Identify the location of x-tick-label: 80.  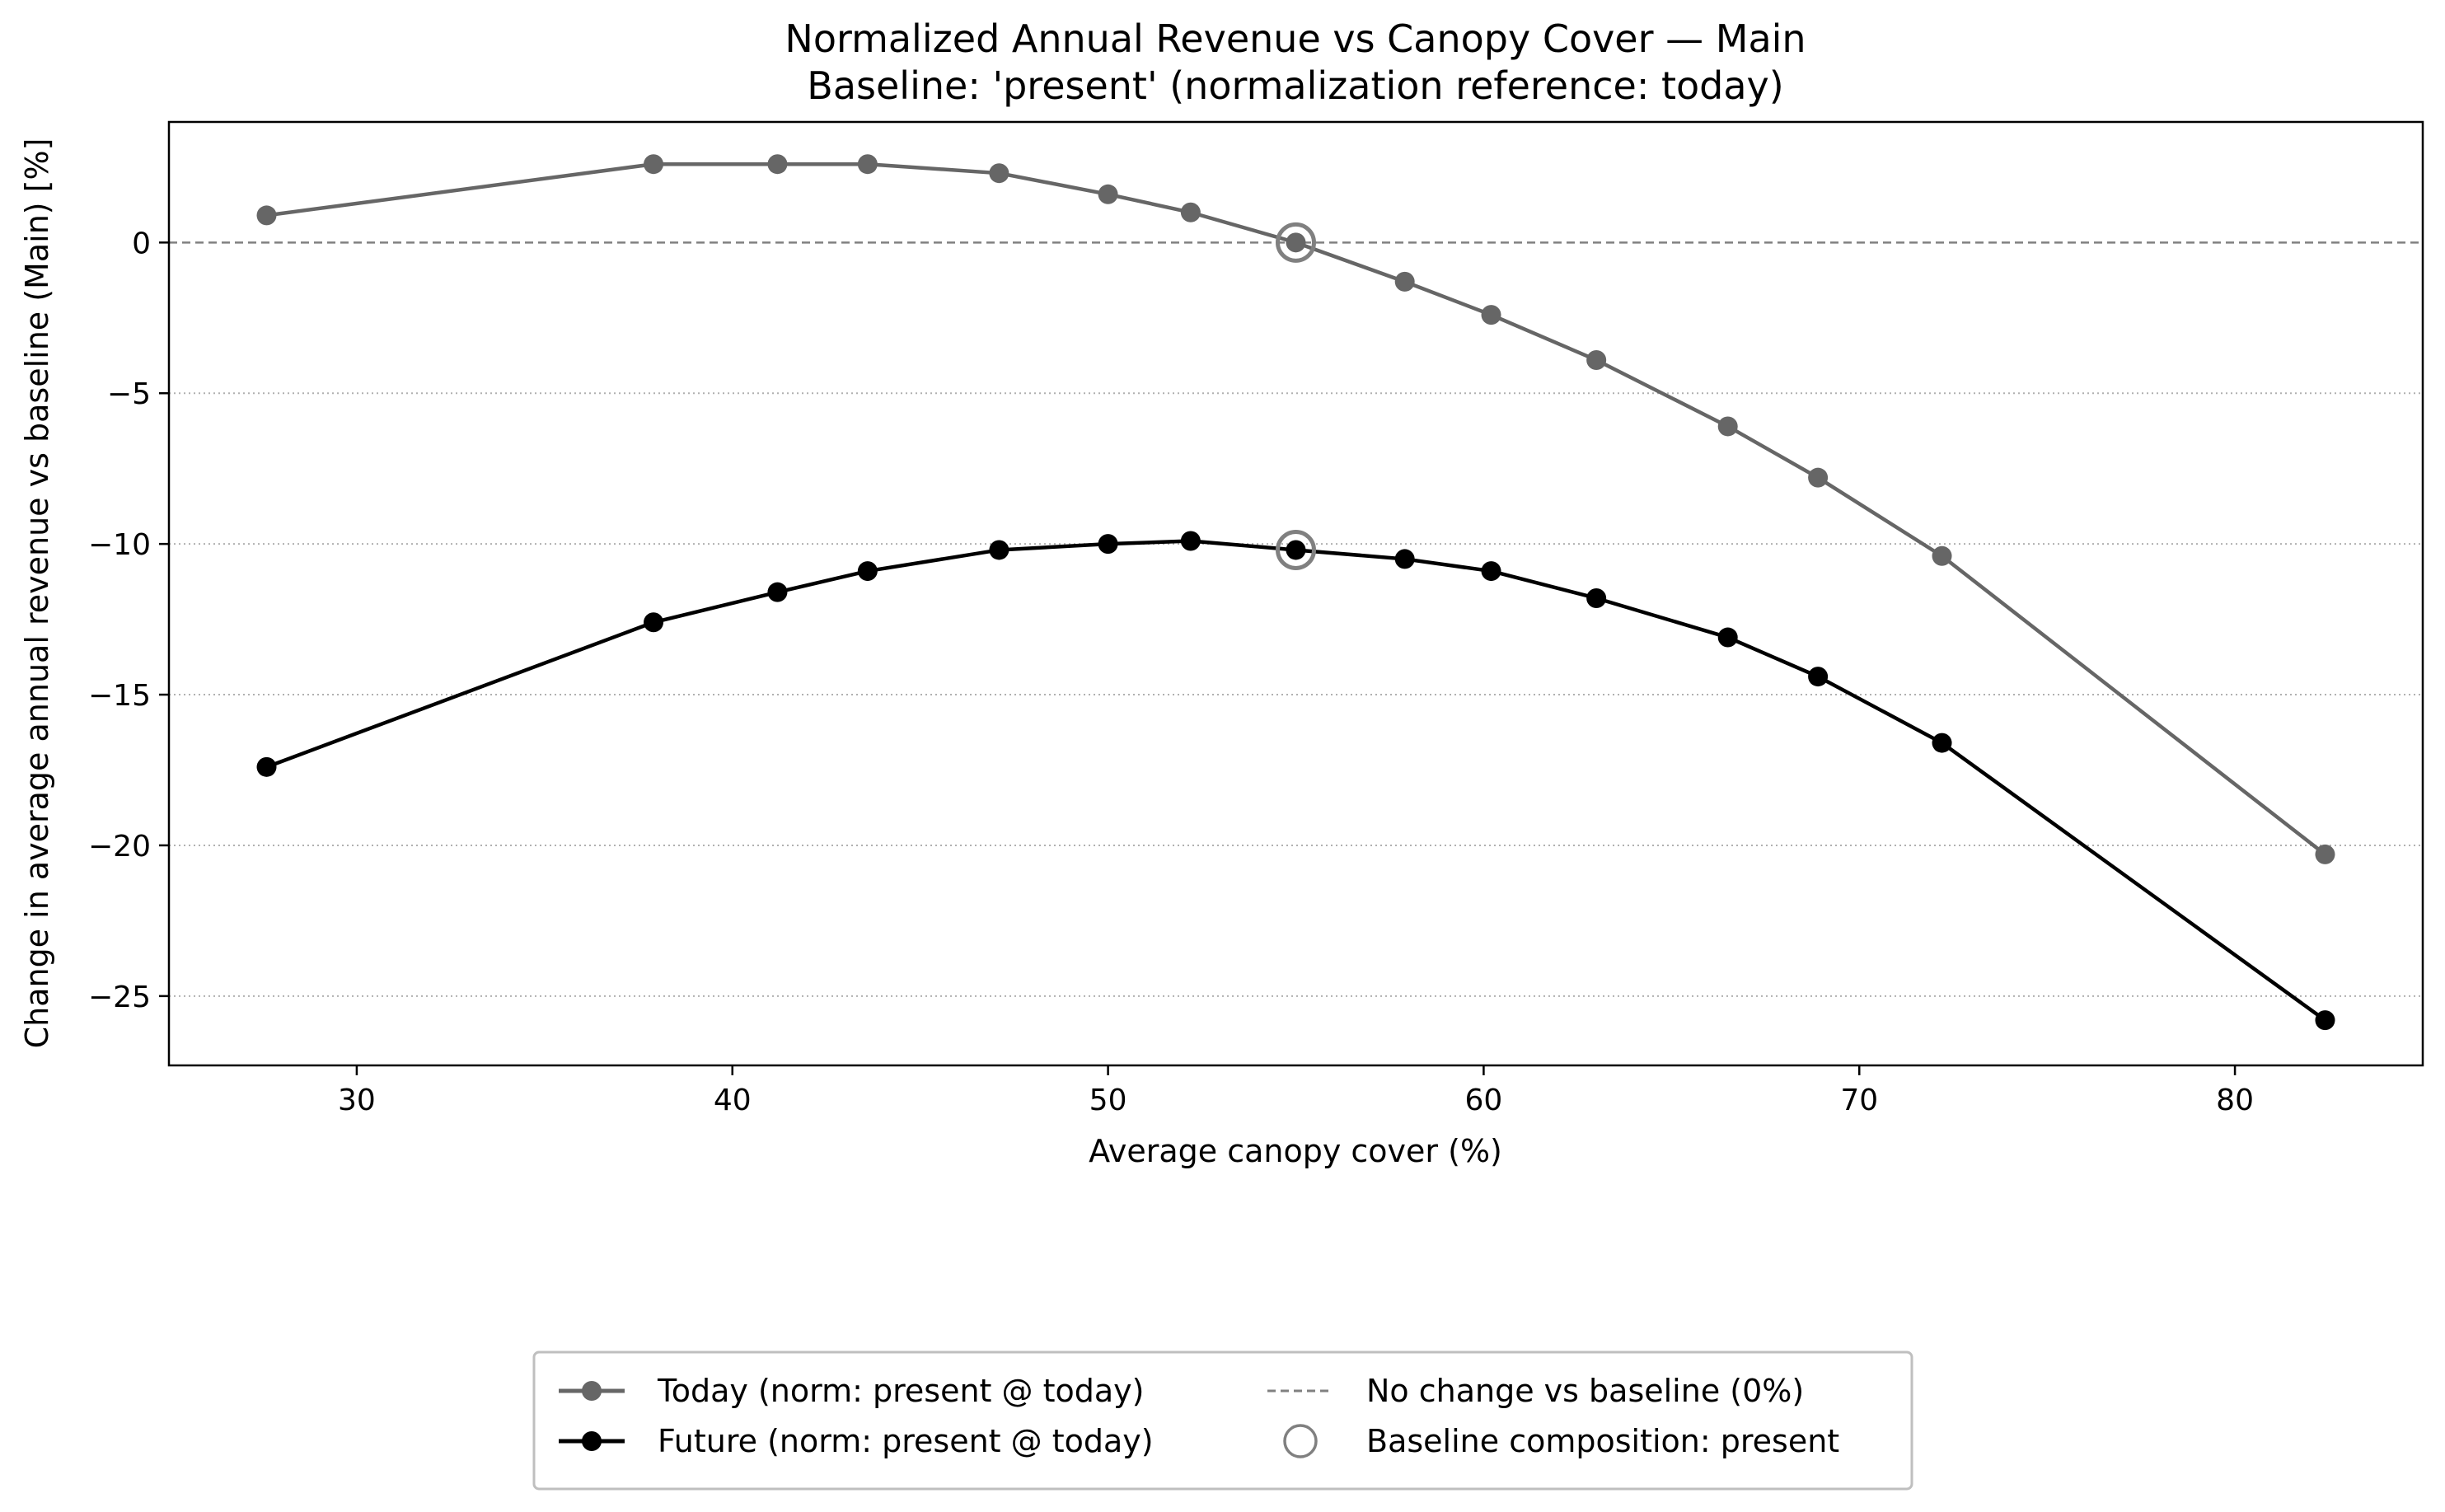
(2235, 1100).